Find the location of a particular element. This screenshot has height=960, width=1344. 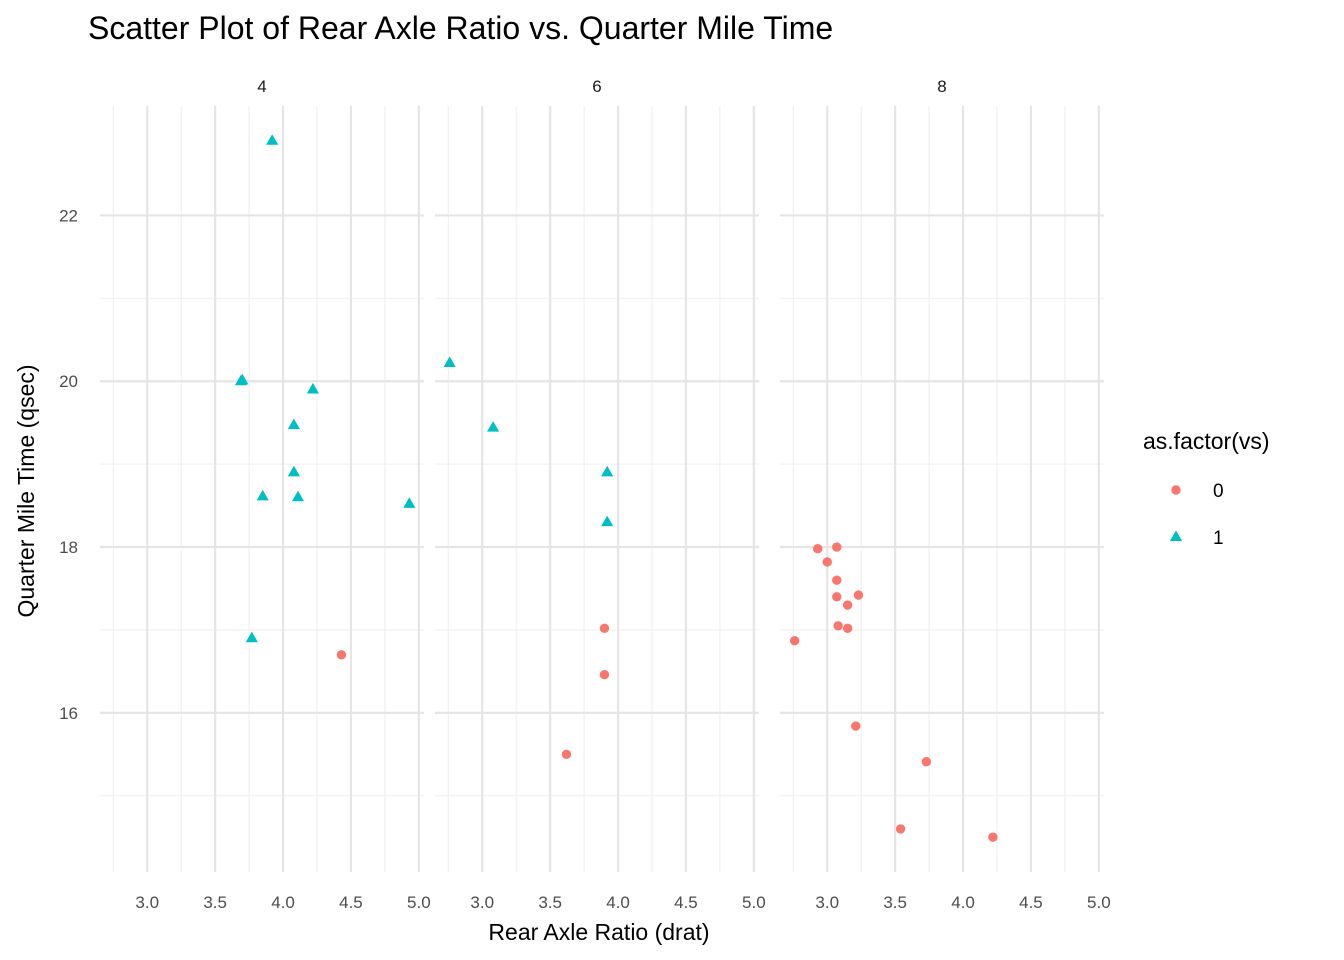

x-axis-label: Rear Axle Ratio (drat) is located at coordinates (598, 932).